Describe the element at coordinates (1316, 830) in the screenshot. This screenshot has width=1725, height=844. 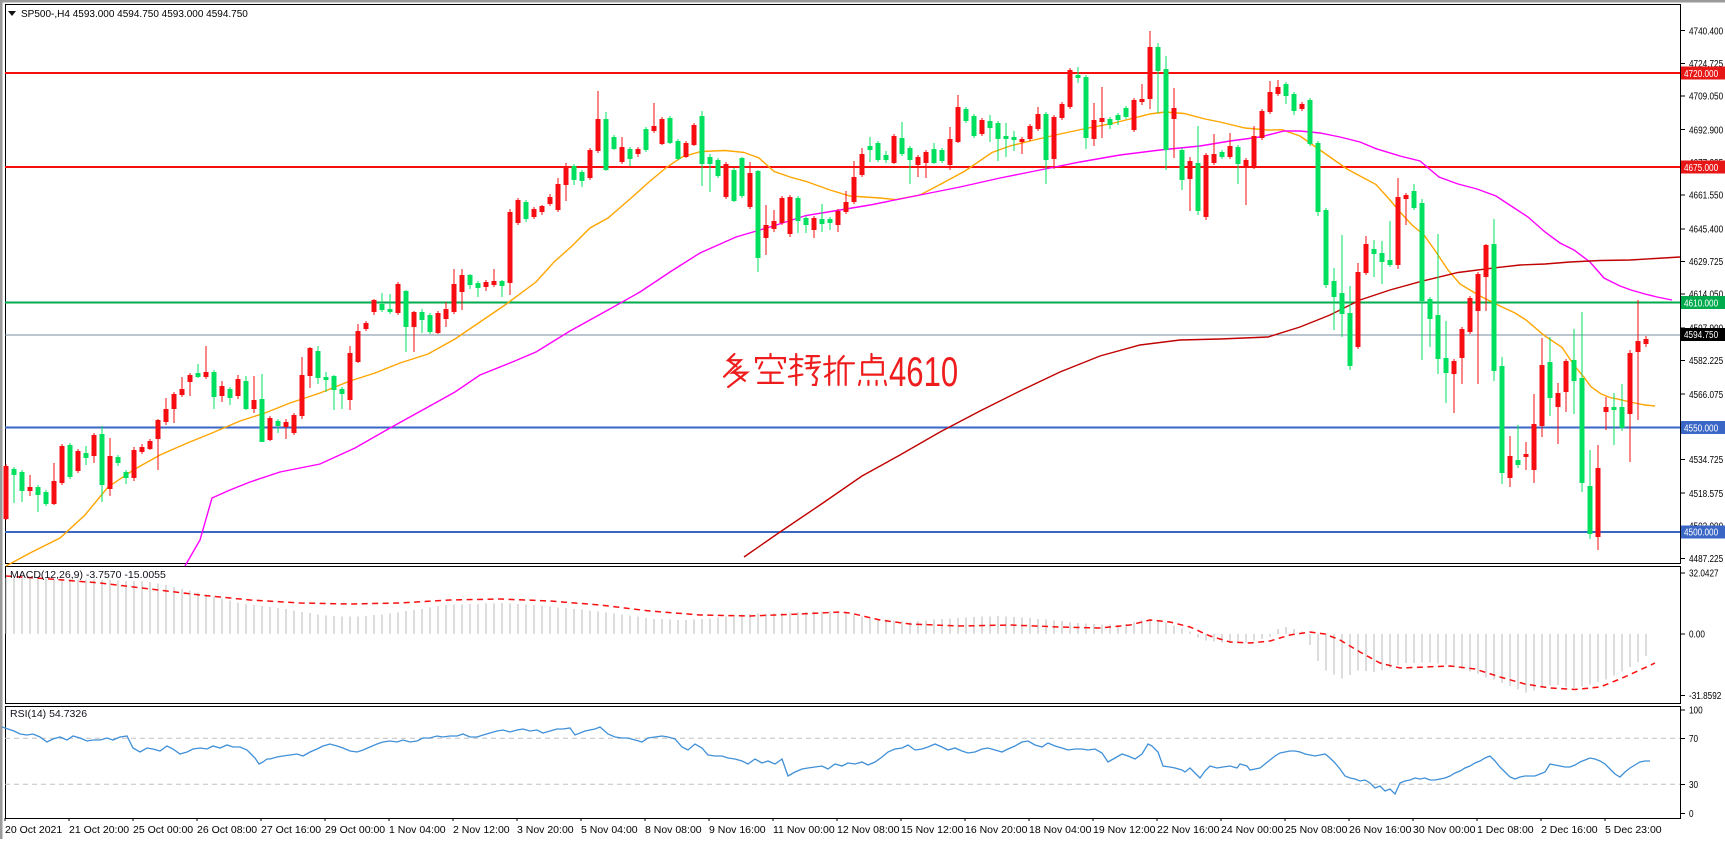
I see `svg-text: 25 Nov 08:00` at that location.